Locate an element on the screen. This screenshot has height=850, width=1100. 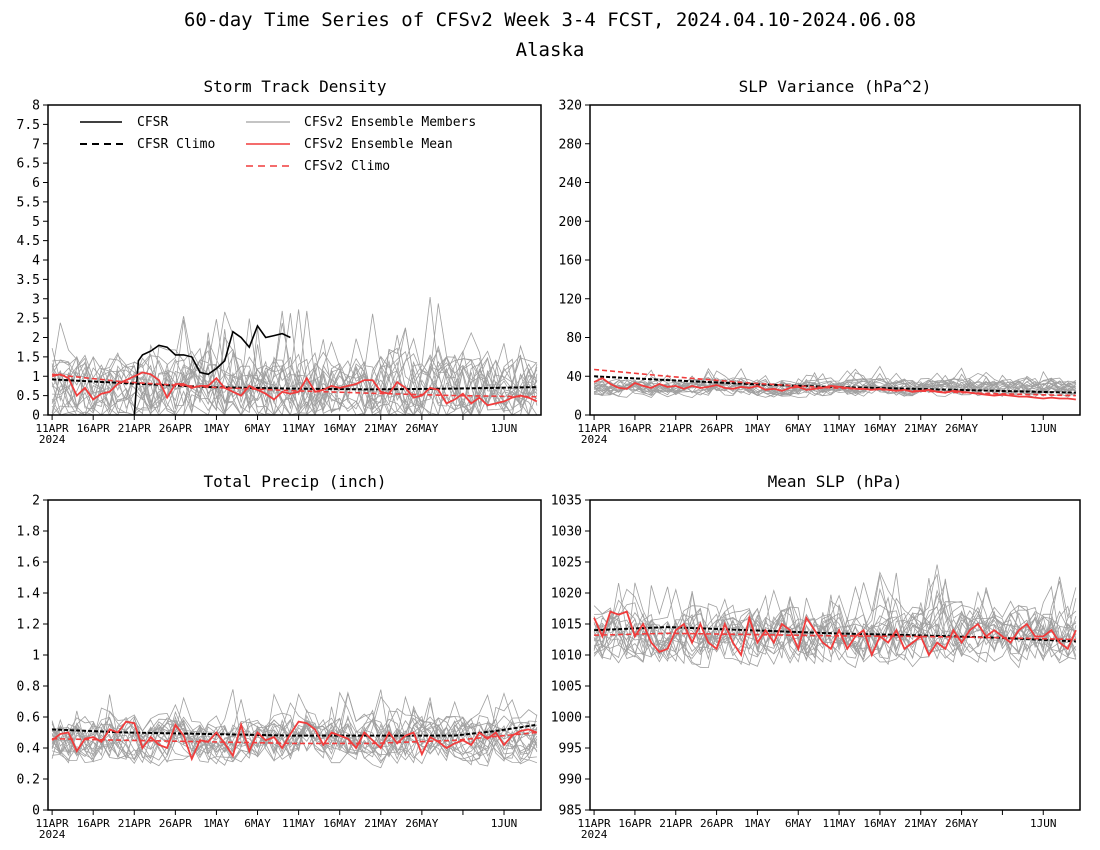
y-tick-label: 120 is located at coordinates (570, 299).